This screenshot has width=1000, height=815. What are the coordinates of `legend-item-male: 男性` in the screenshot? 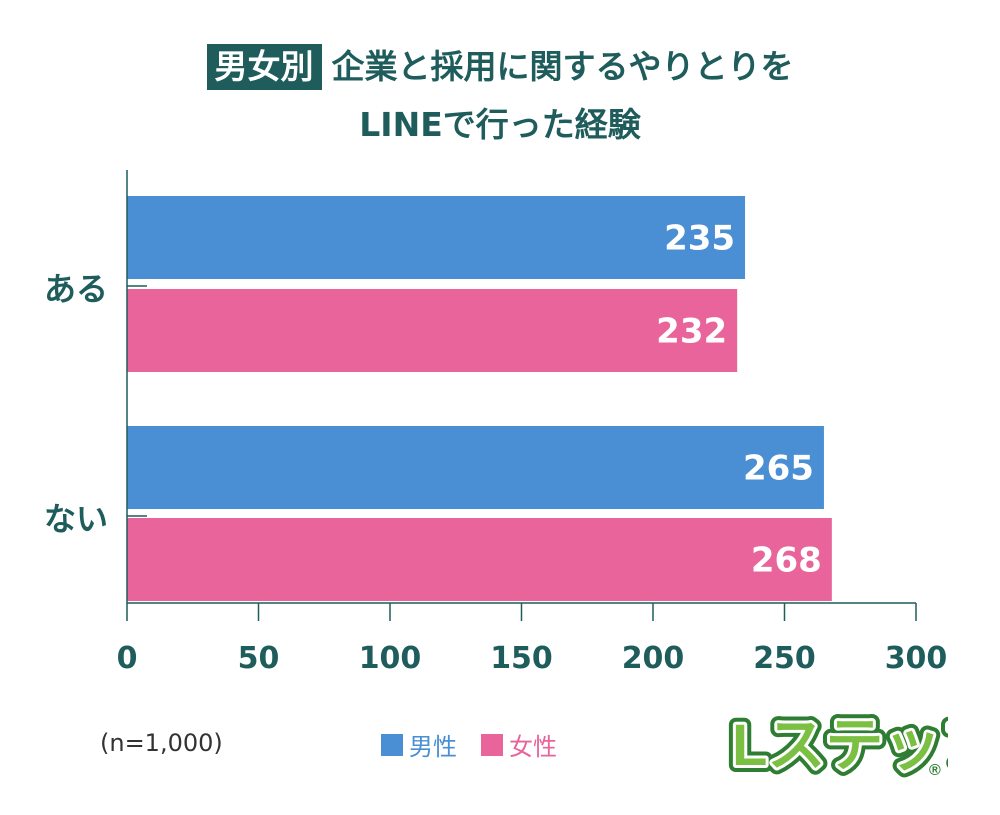 It's located at (419, 744).